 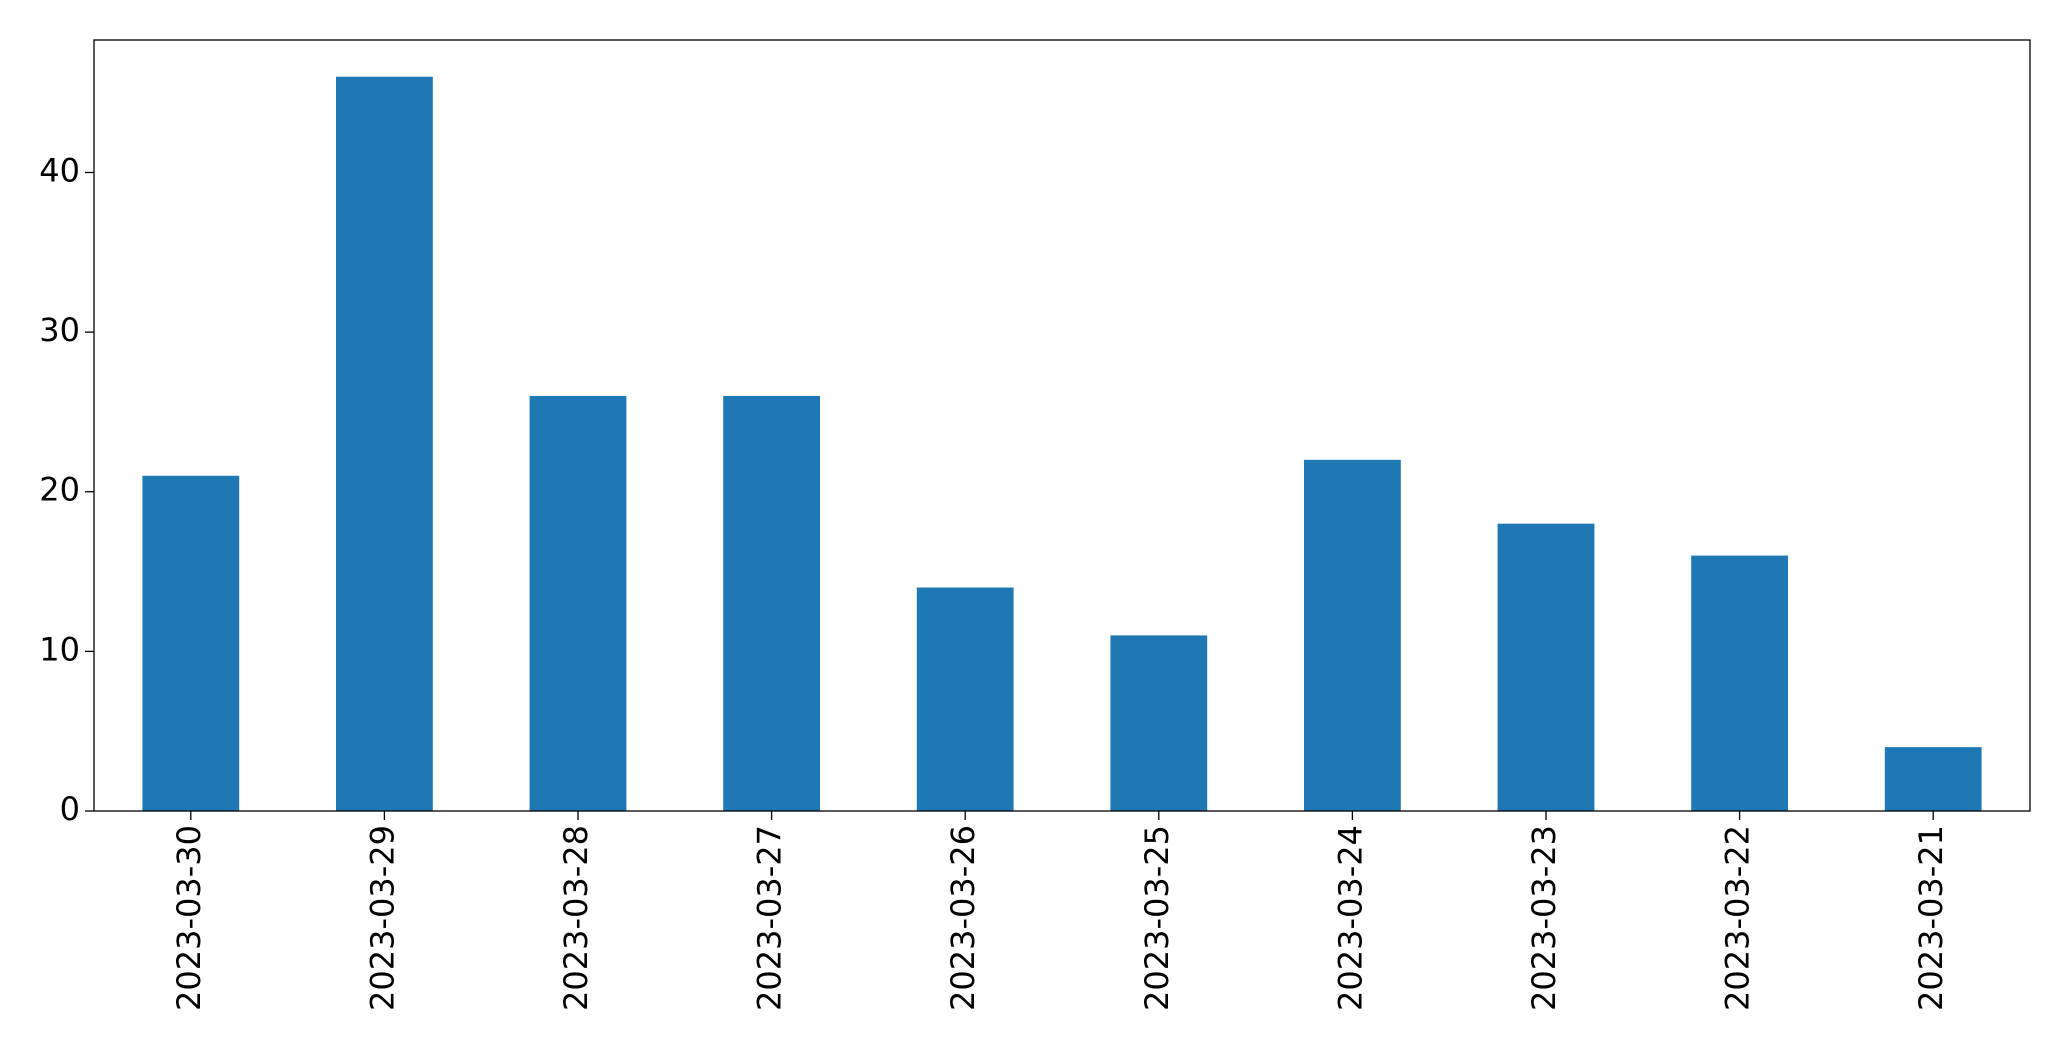 What do you see at coordinates (189, 918) in the screenshot?
I see `x-tick-label: 2023-03-30` at bounding box center [189, 918].